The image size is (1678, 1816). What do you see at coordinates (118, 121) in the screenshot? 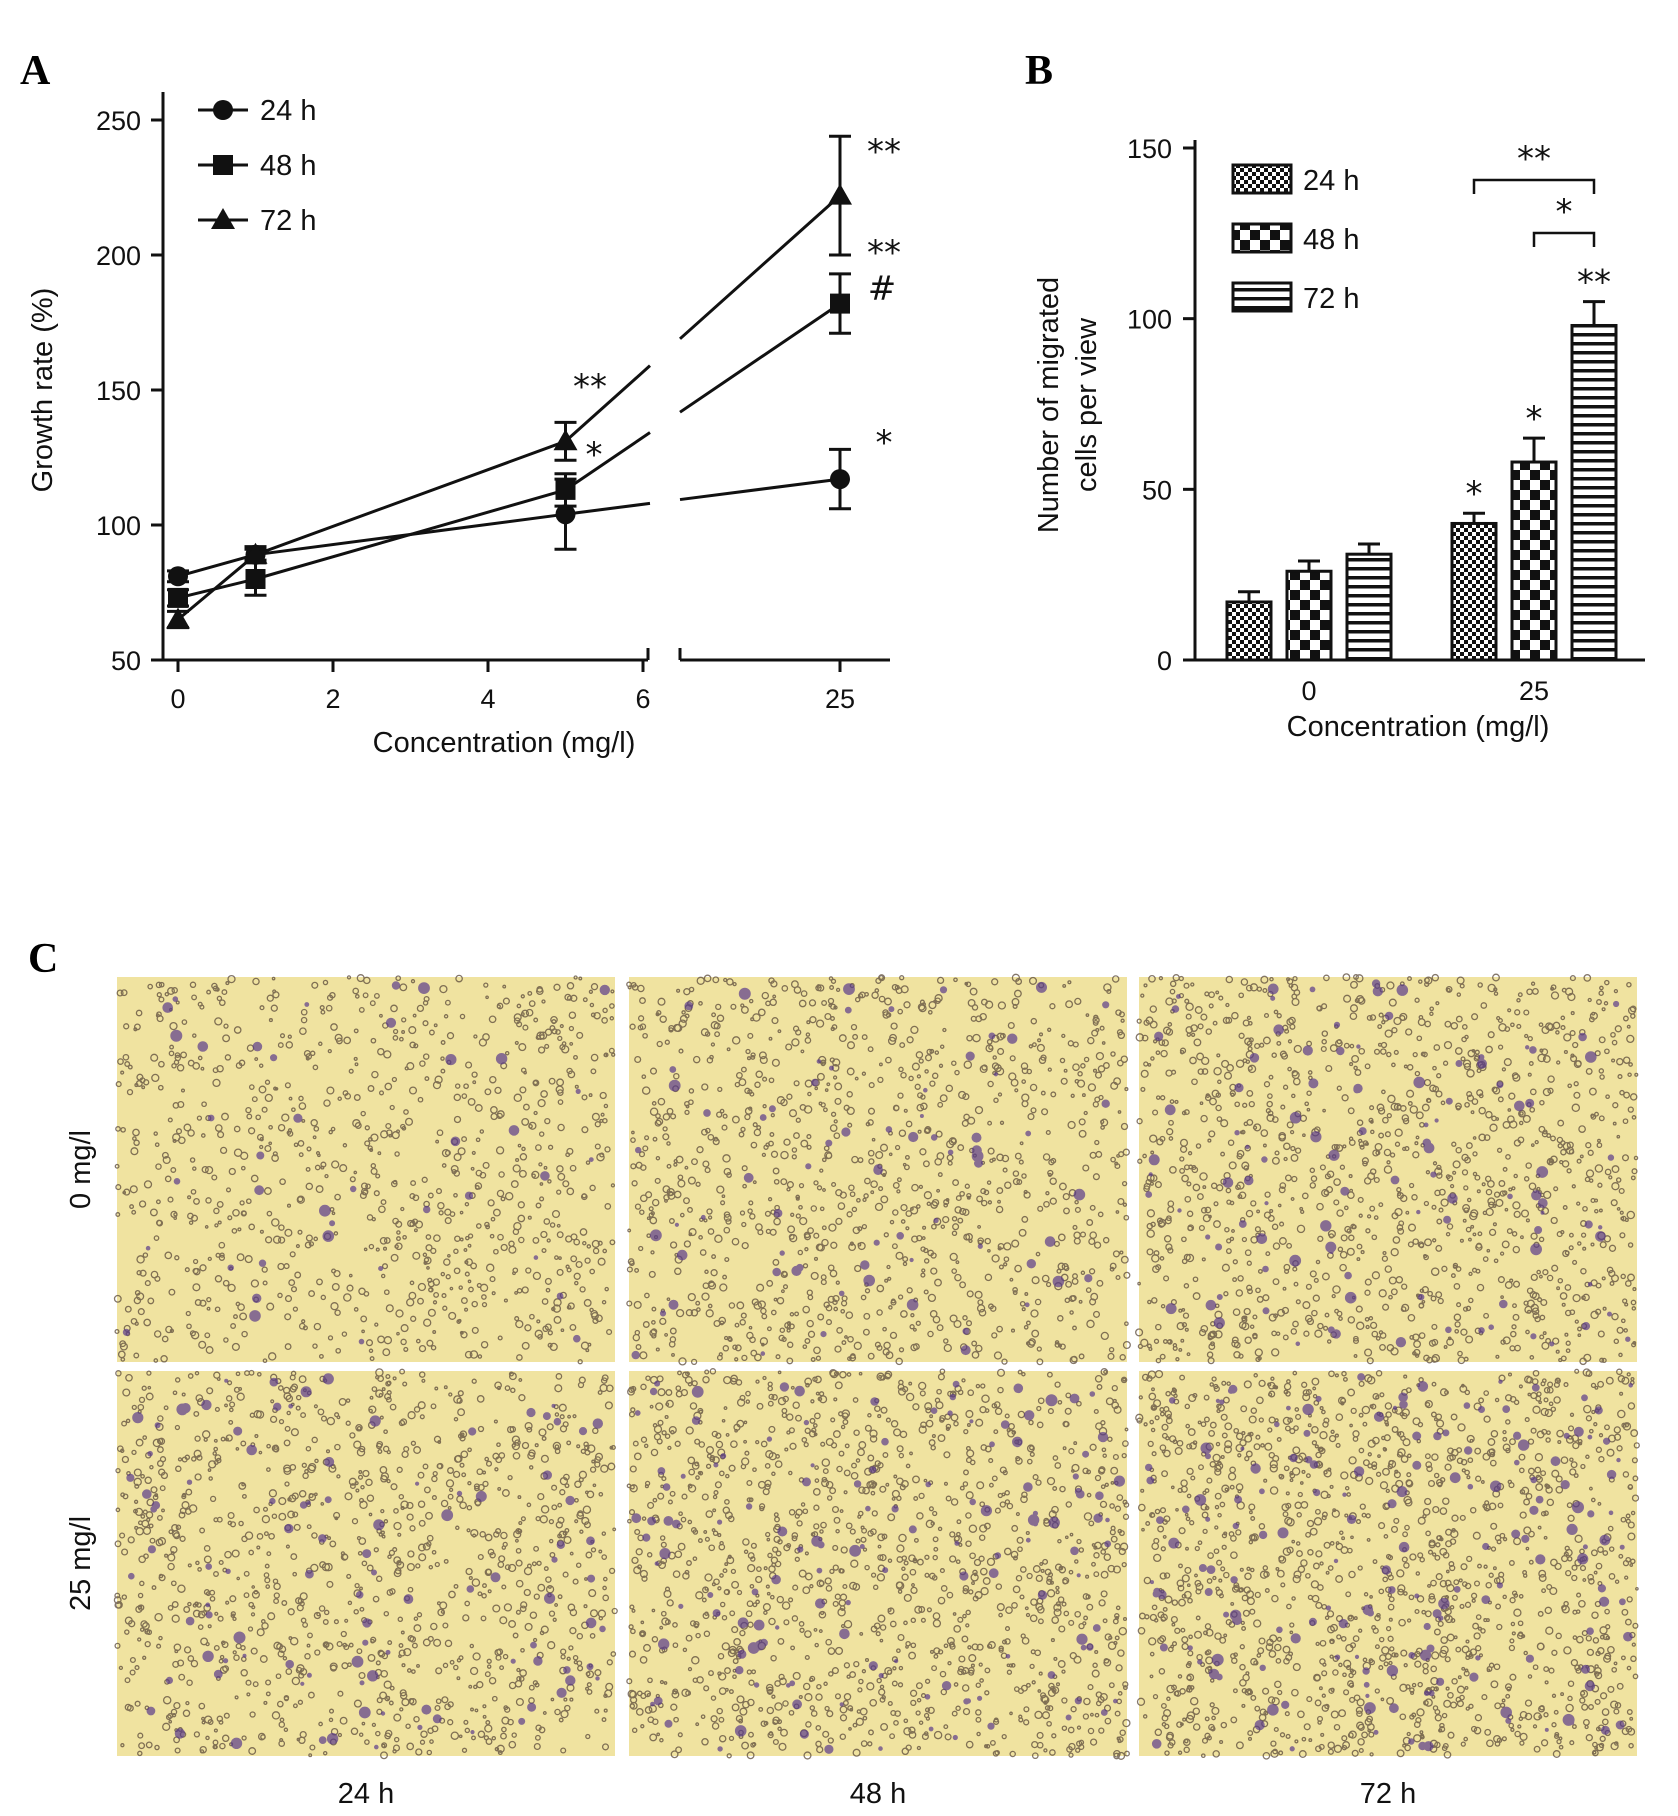
I see `y-tick-label: 250` at bounding box center [118, 121].